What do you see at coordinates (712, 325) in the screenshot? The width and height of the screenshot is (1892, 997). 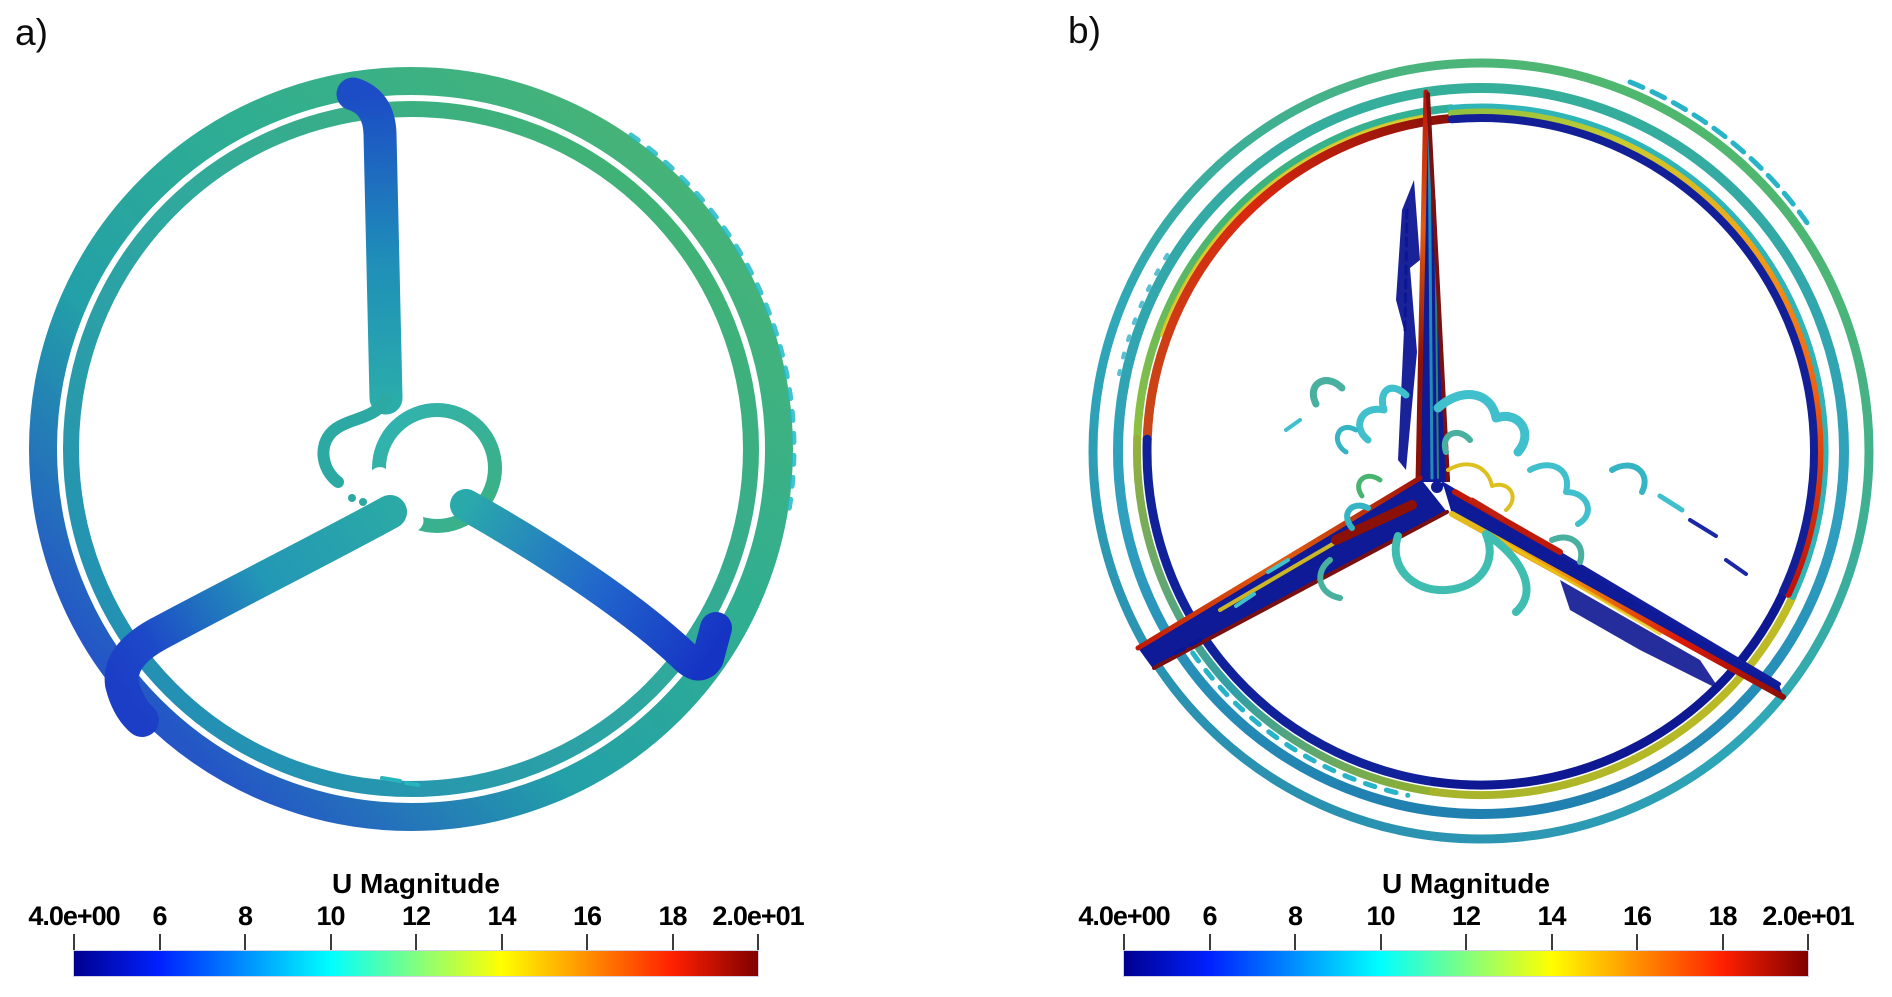 I see `vortex-debris-arc-a` at bounding box center [712, 325].